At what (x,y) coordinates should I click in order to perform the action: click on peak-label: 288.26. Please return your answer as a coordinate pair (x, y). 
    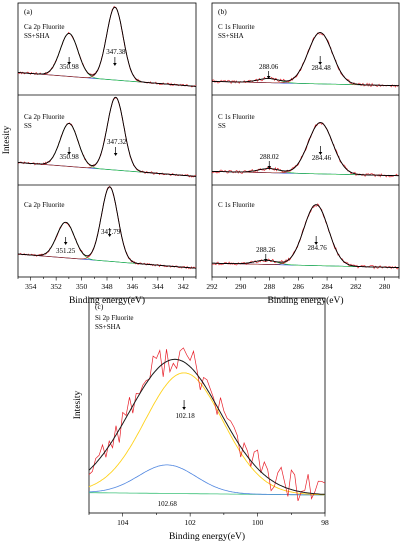
    Looking at the image, I should click on (266, 250).